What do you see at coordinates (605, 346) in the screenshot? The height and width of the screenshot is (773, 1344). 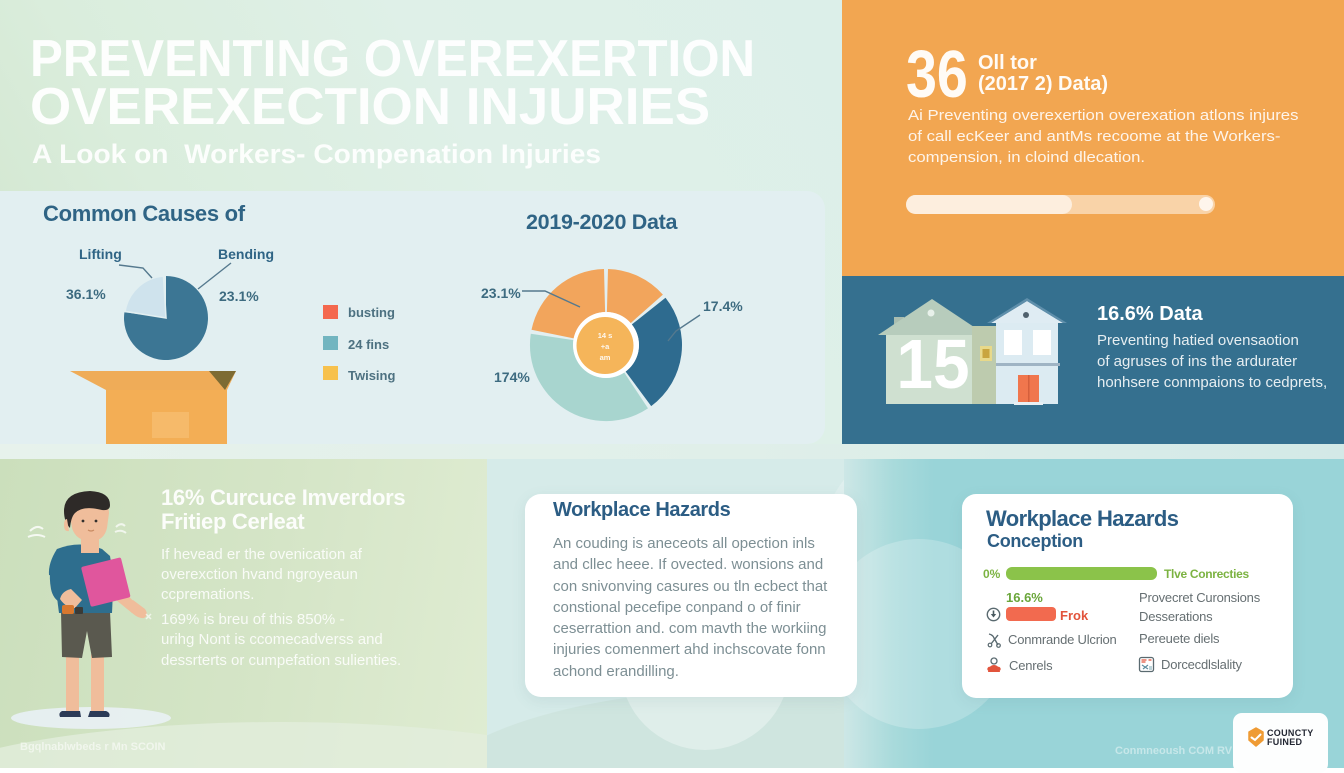 I see `svg-text: +a` at bounding box center [605, 346].